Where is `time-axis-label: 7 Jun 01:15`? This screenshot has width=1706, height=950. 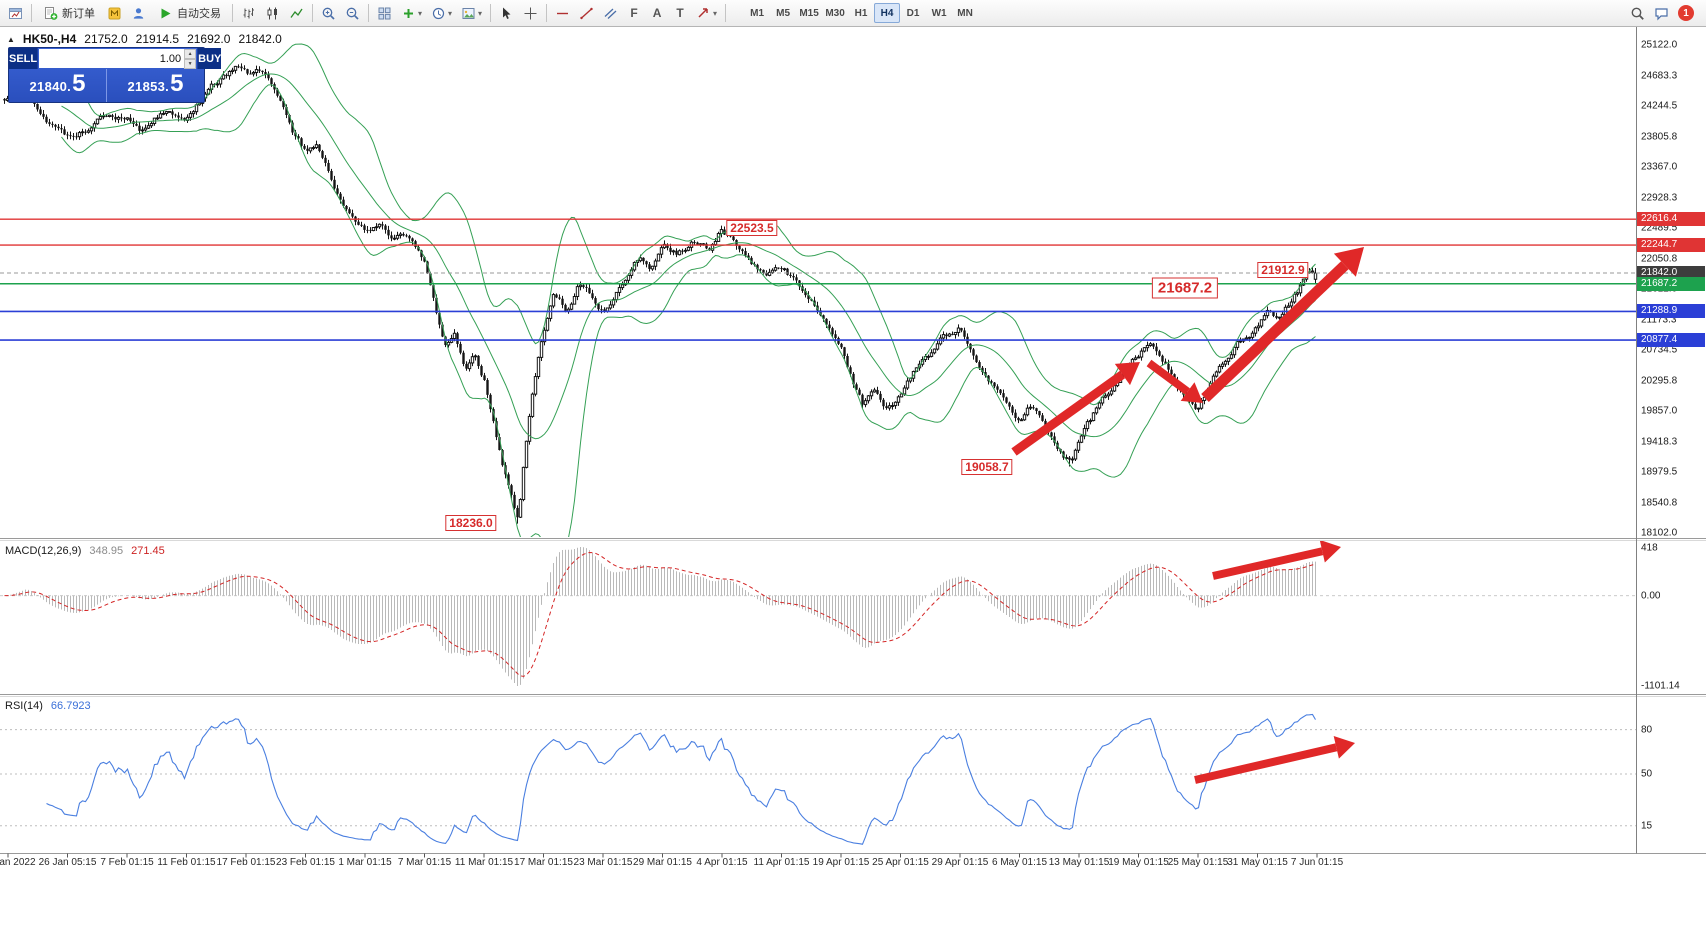
time-axis-label: 7 Jun 01:15 is located at coordinates (1317, 862).